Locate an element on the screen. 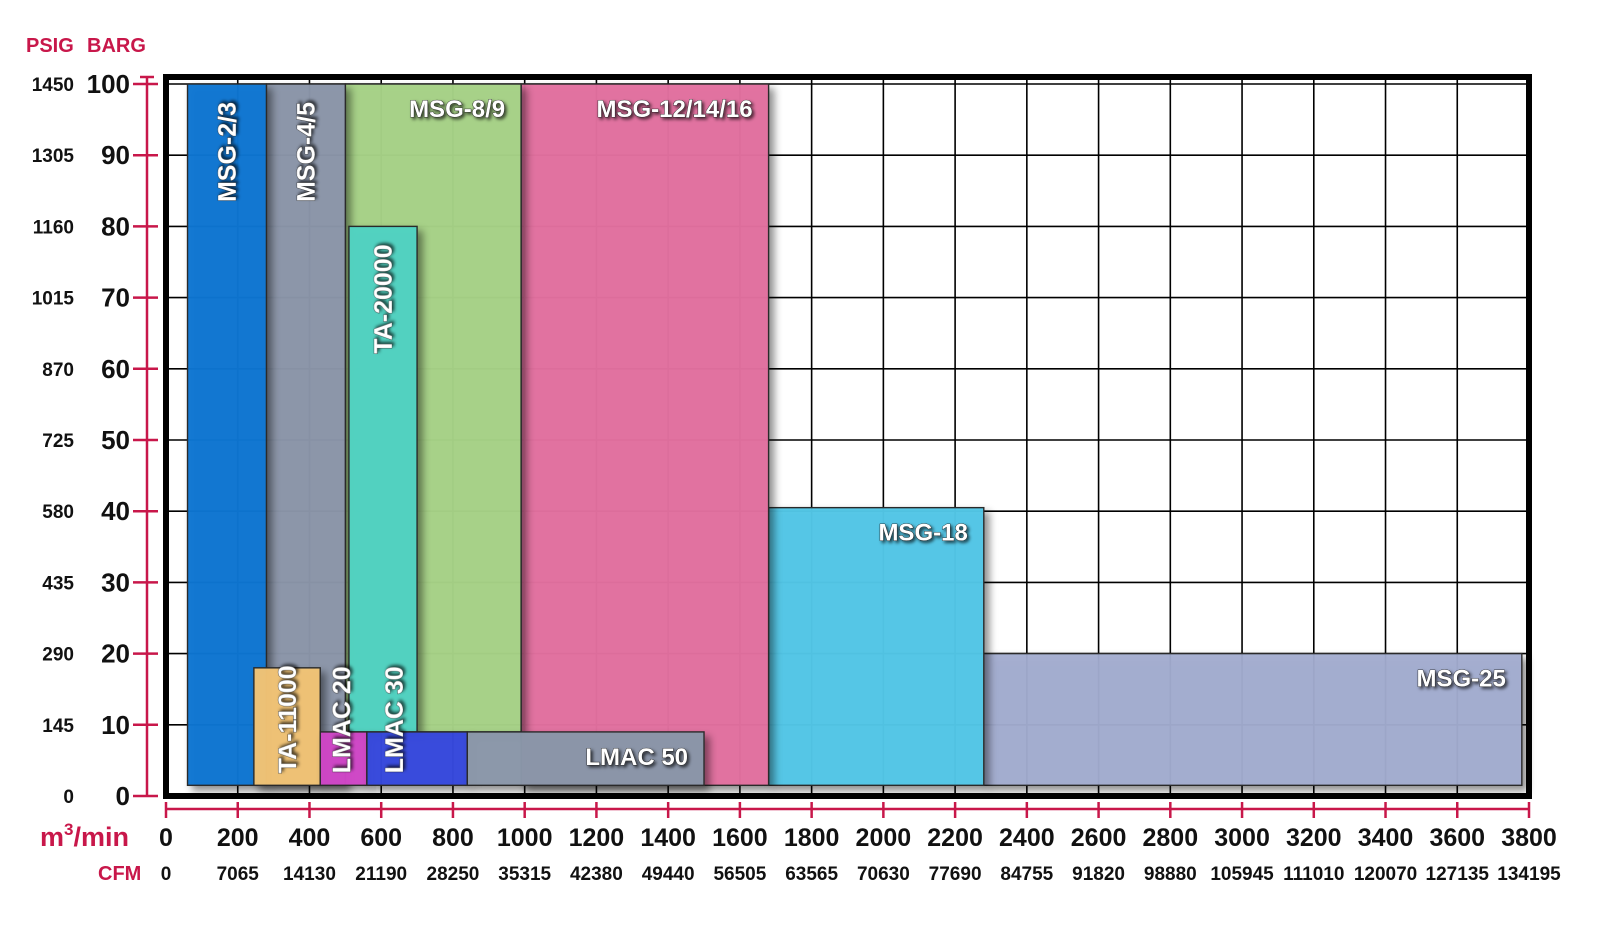 The width and height of the screenshot is (1600, 947). y-tick-label-psig: 145 is located at coordinates (58, 726).